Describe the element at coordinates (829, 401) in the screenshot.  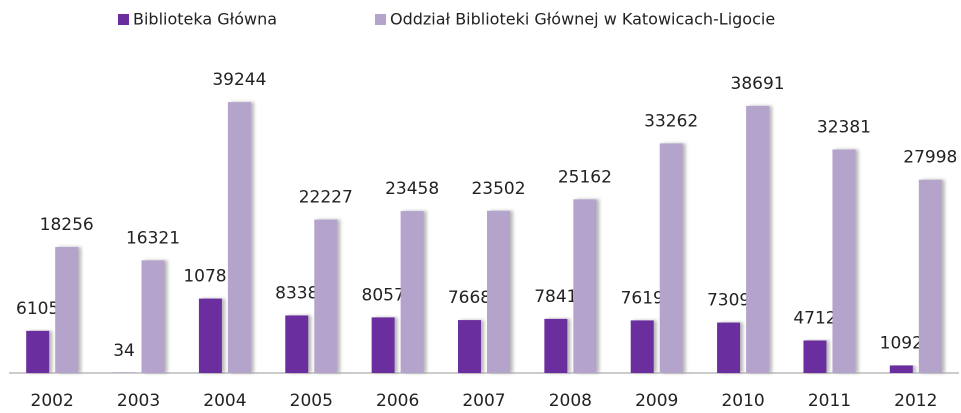
I see `x-tick-label: 2011` at that location.